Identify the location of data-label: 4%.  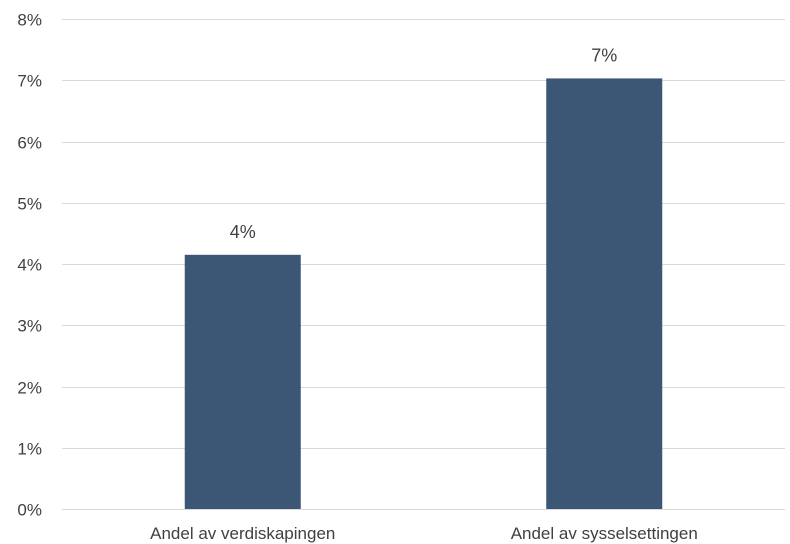
(243, 232).